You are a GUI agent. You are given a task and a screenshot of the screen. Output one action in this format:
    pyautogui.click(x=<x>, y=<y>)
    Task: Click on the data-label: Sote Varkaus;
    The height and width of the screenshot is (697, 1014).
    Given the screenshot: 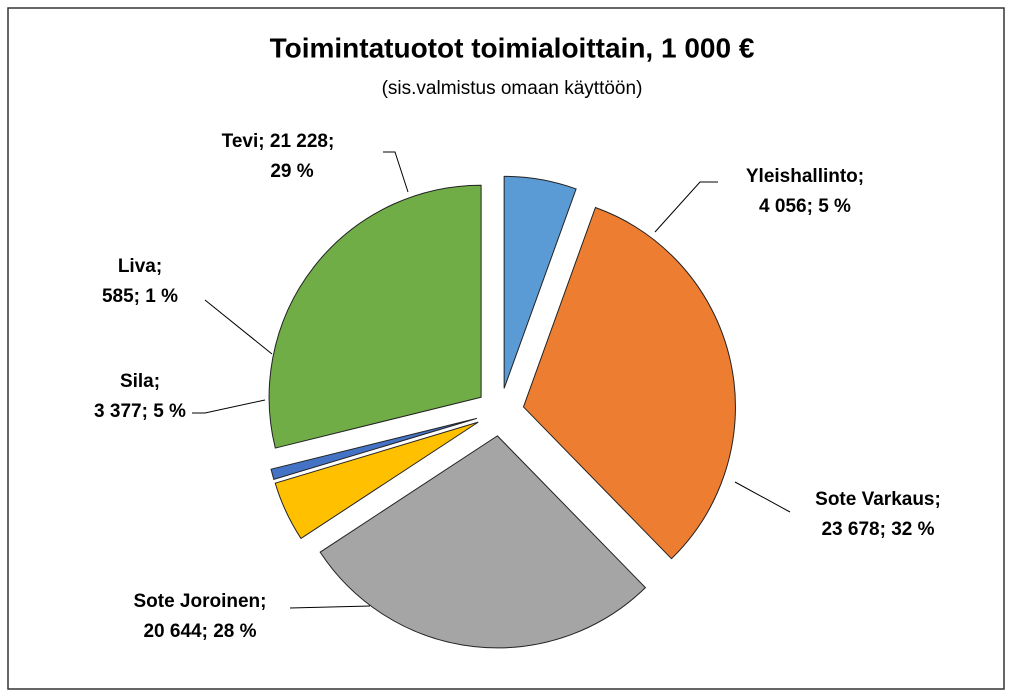 What is the action you would take?
    pyautogui.click(x=878, y=499)
    